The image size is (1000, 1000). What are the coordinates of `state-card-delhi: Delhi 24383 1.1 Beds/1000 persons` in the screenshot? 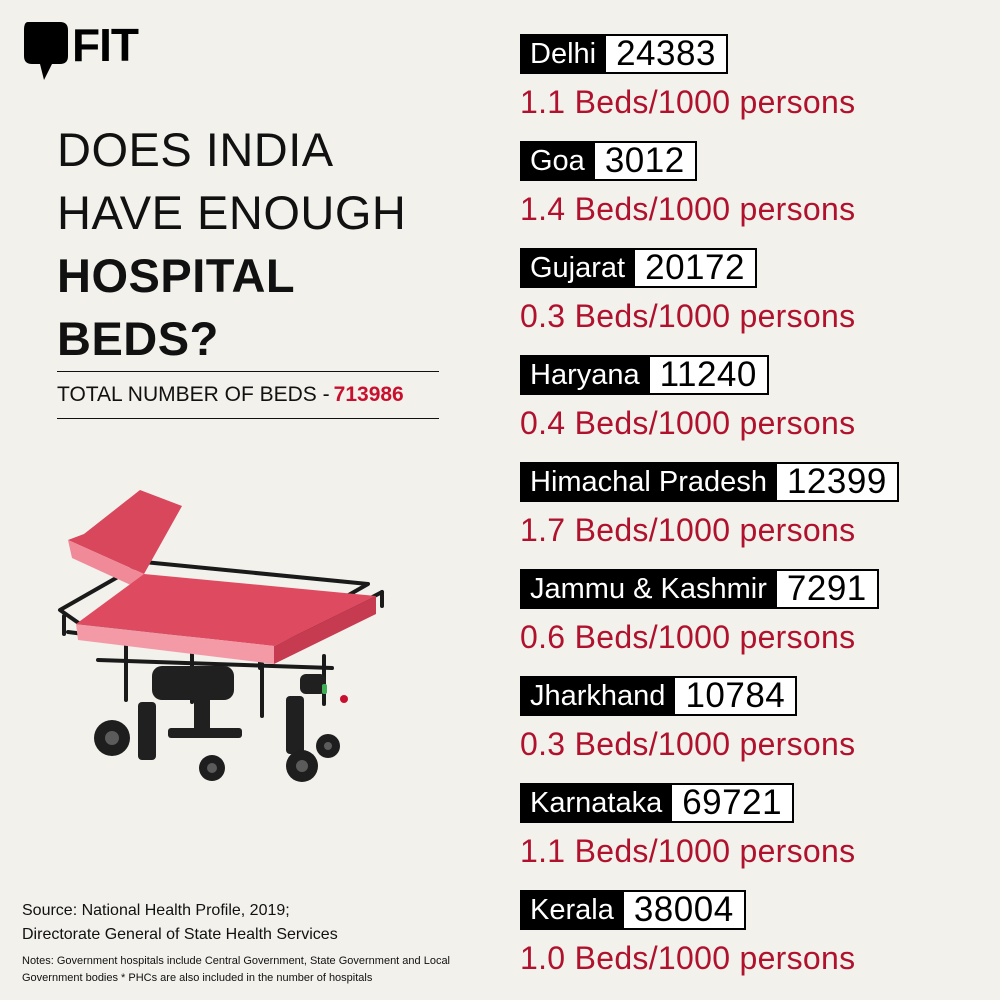 It's located at (735, 89).